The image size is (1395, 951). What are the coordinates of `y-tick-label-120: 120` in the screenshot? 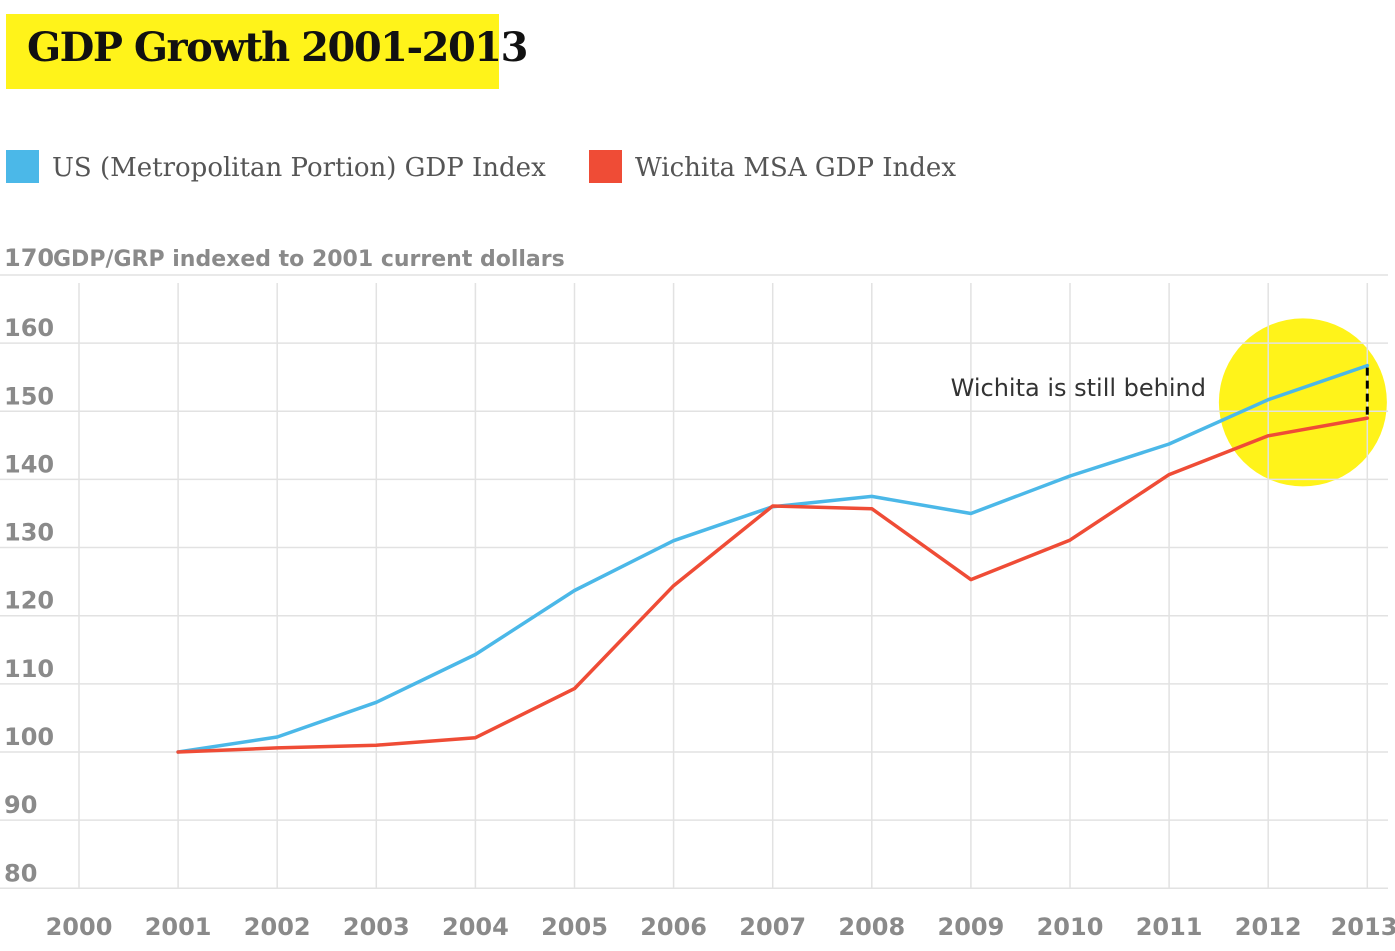 It's located at (29, 601).